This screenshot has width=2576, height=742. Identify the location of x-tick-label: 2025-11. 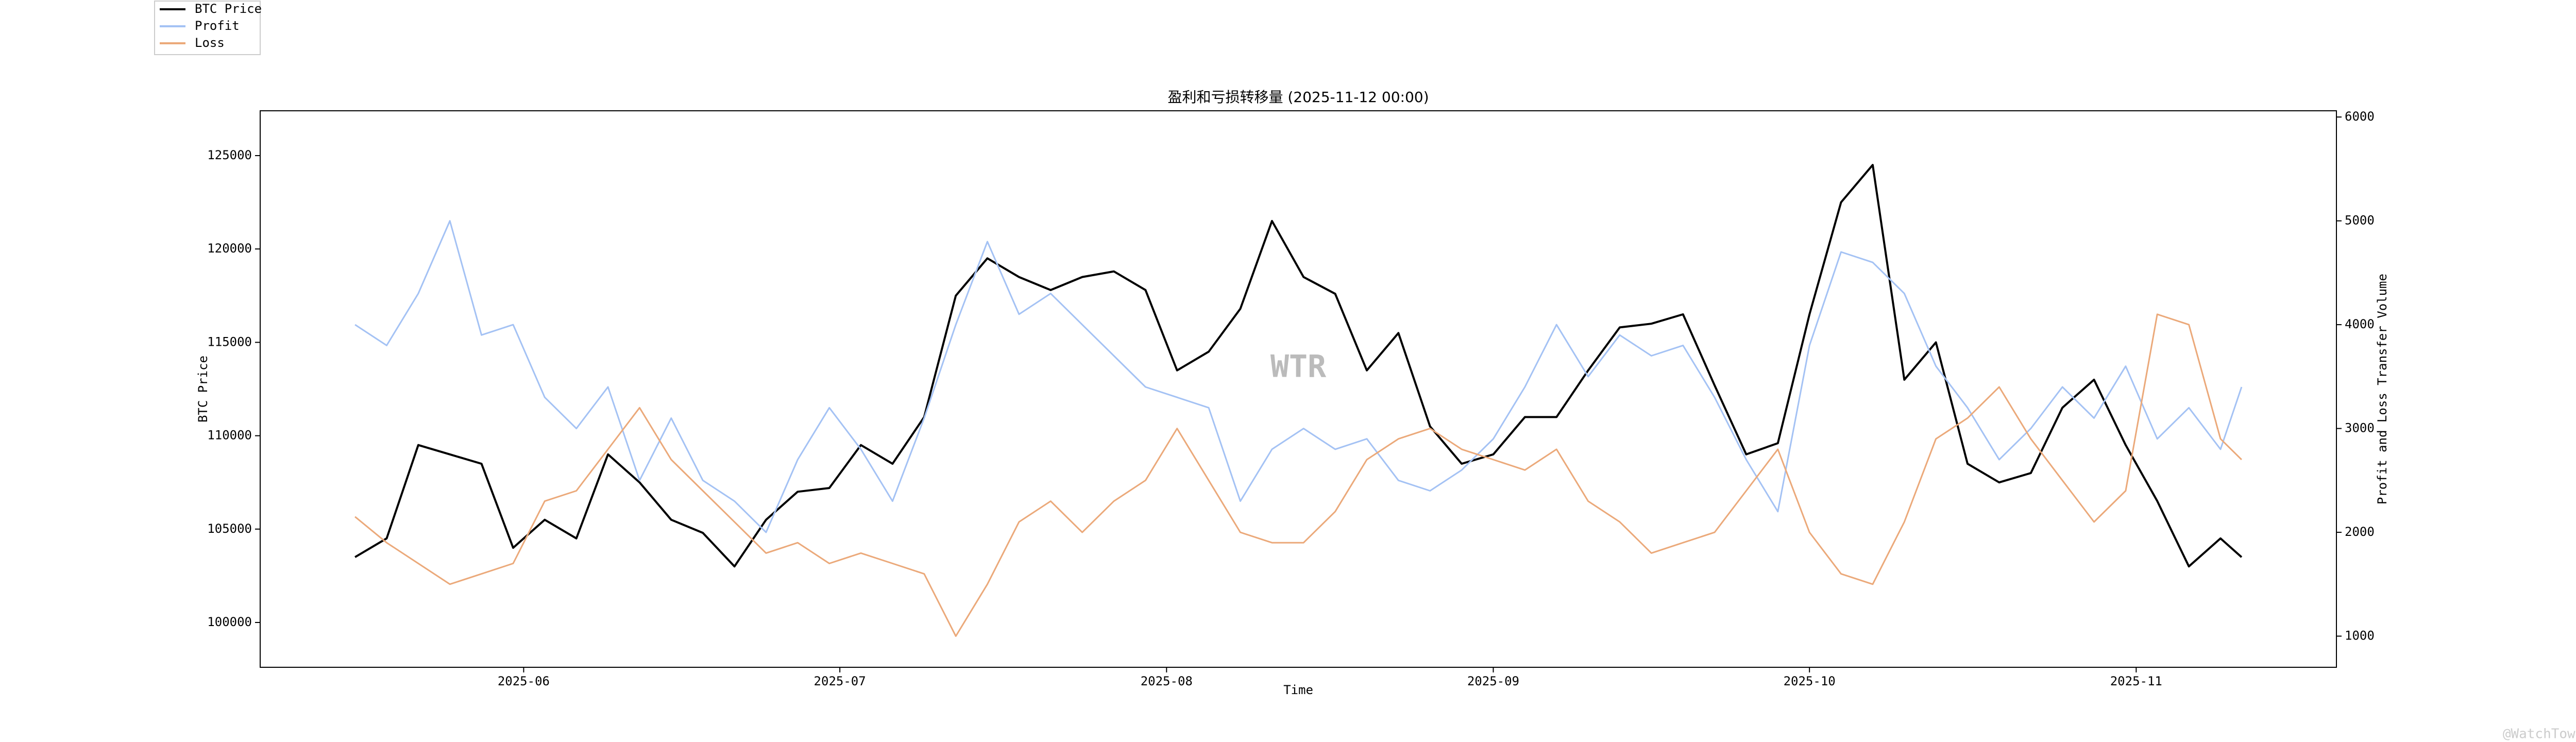
(2136, 681).